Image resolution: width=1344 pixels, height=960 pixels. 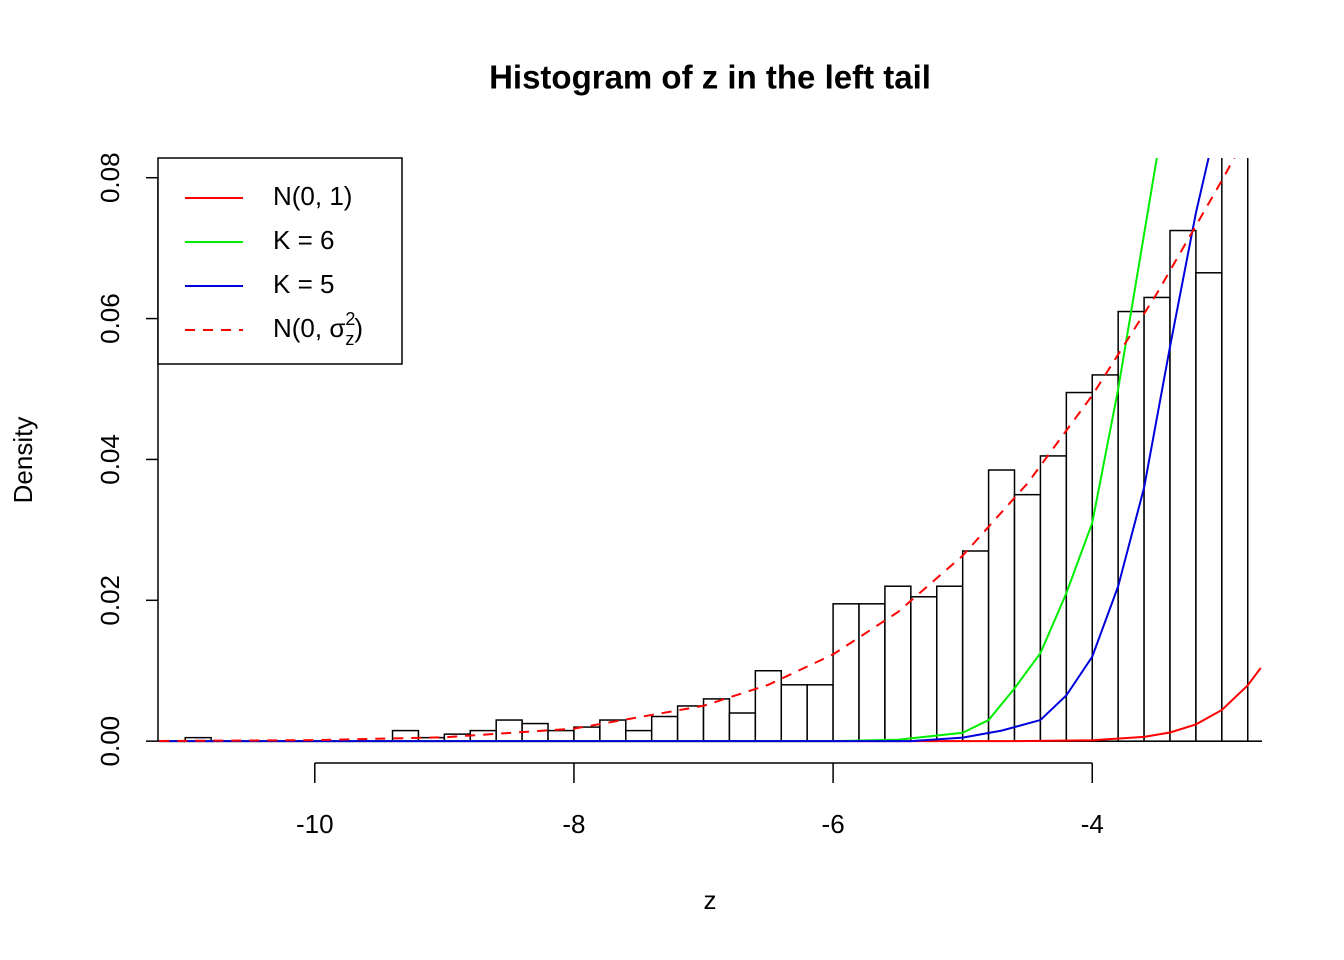 What do you see at coordinates (833, 824) in the screenshot?
I see `x-tick-label: -6` at bounding box center [833, 824].